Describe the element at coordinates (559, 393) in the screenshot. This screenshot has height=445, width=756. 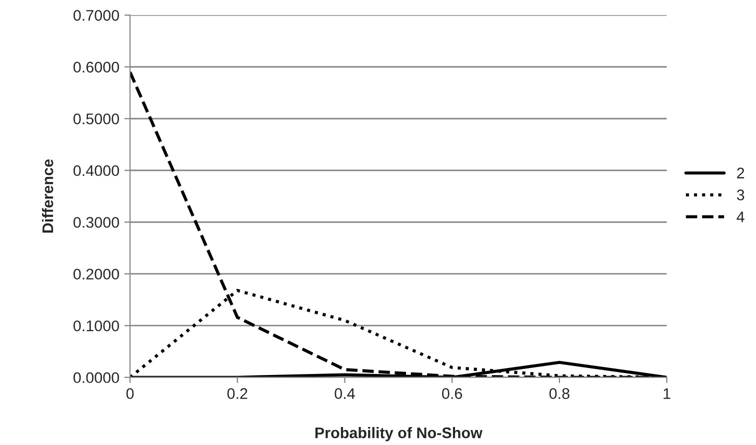
I see `x-tick-label: 0.8` at that location.